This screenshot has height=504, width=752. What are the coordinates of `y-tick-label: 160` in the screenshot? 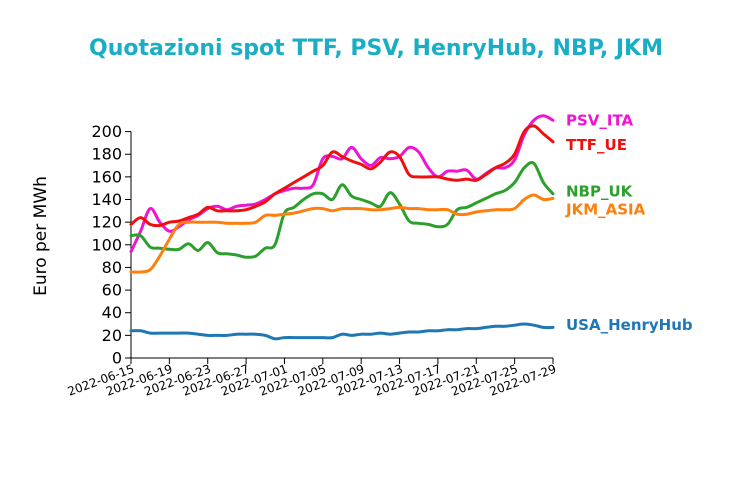 It's located at (106, 176).